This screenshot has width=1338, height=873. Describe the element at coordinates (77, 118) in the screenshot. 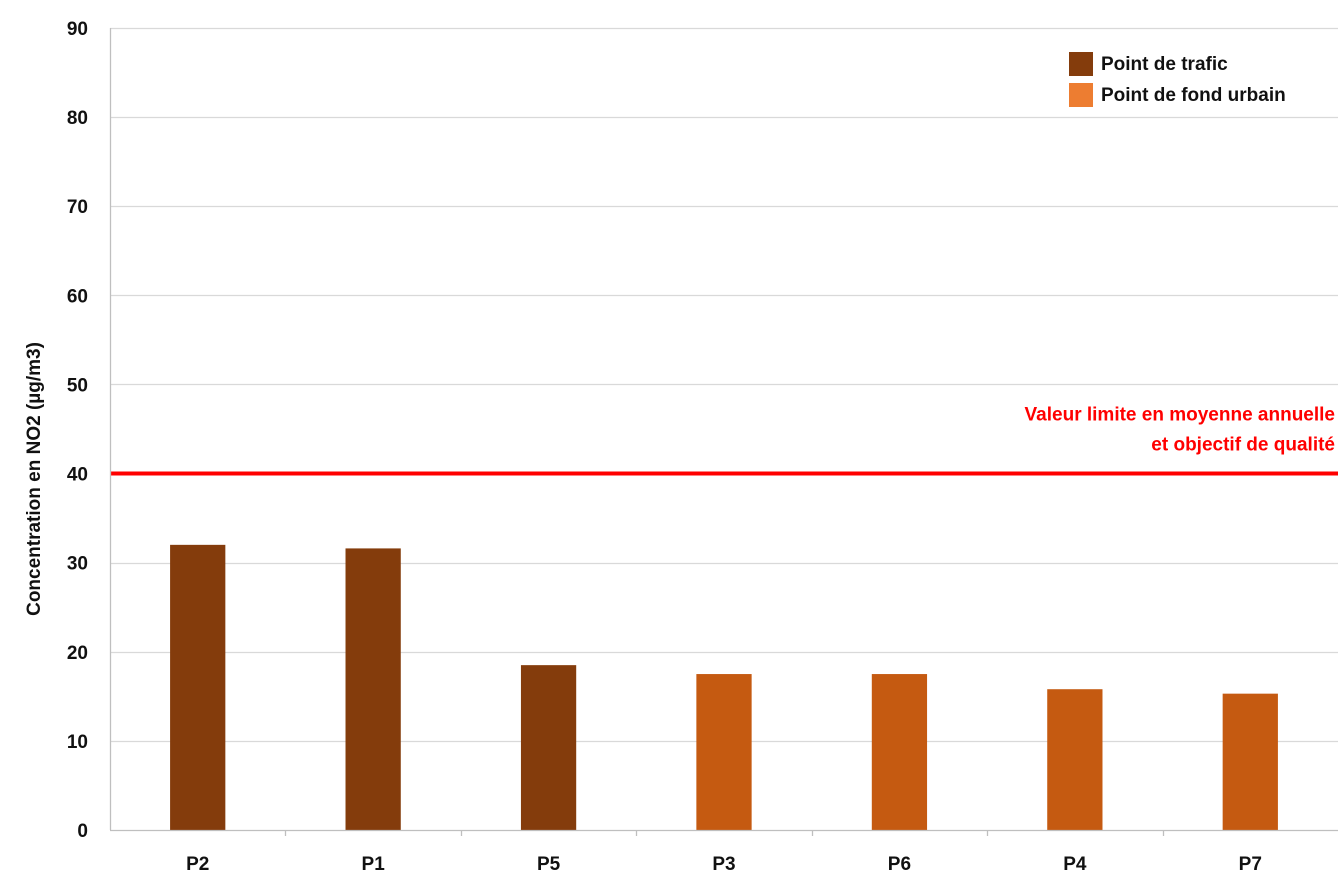

I see `y-tick-label-80: 80` at that location.